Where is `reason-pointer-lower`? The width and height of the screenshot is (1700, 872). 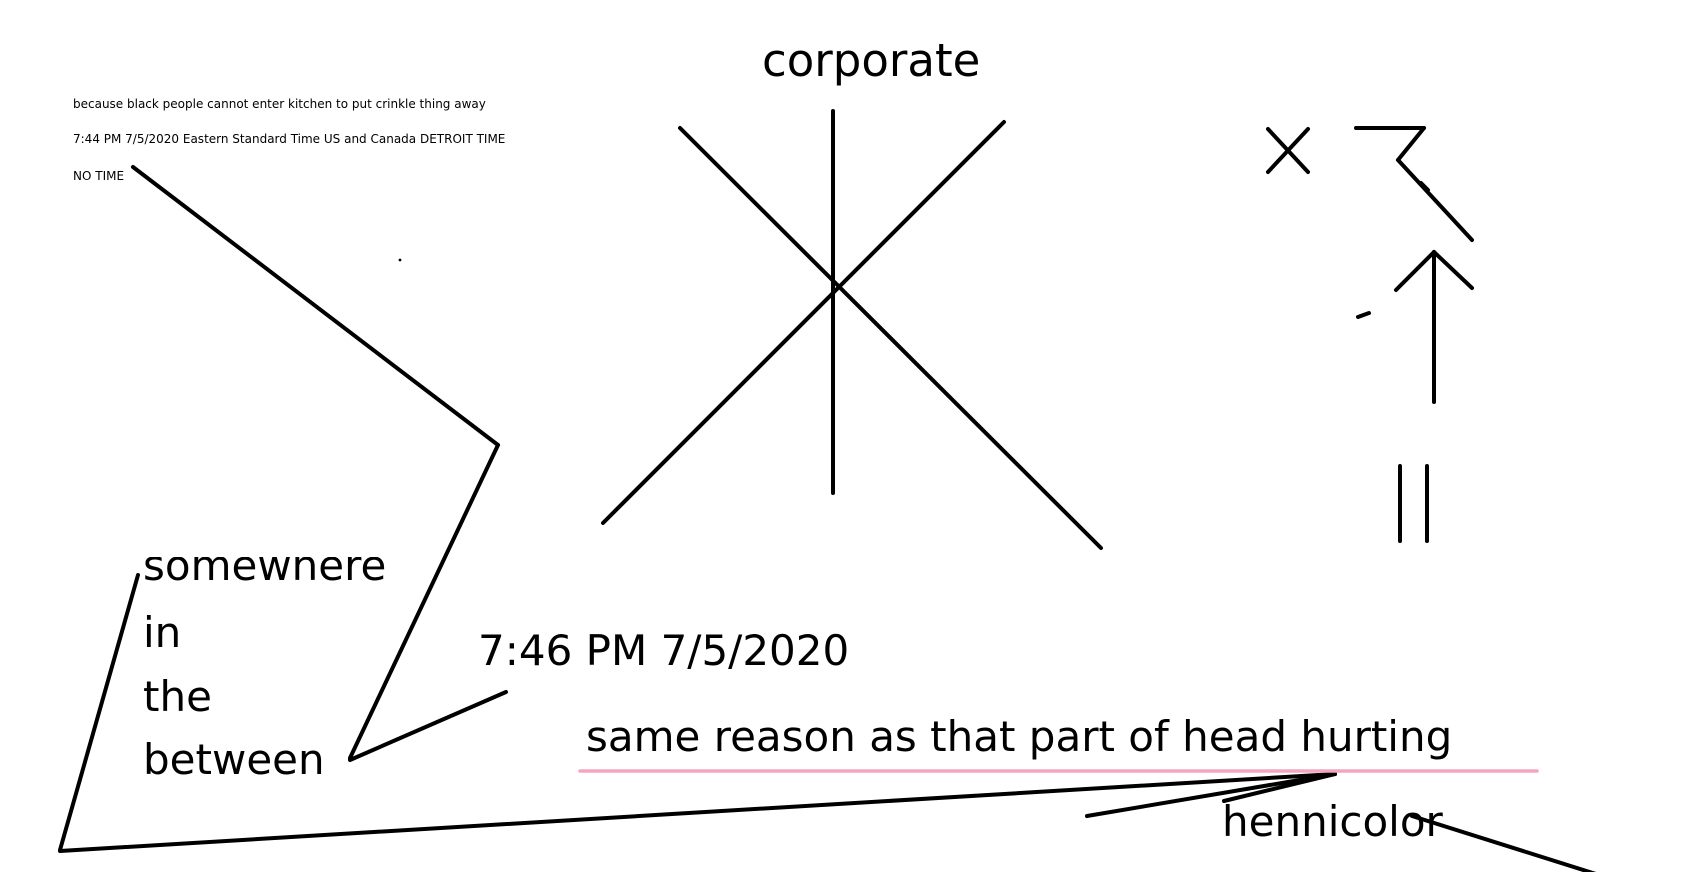
reason-pointer-lower is located at coordinates (1211, 795).